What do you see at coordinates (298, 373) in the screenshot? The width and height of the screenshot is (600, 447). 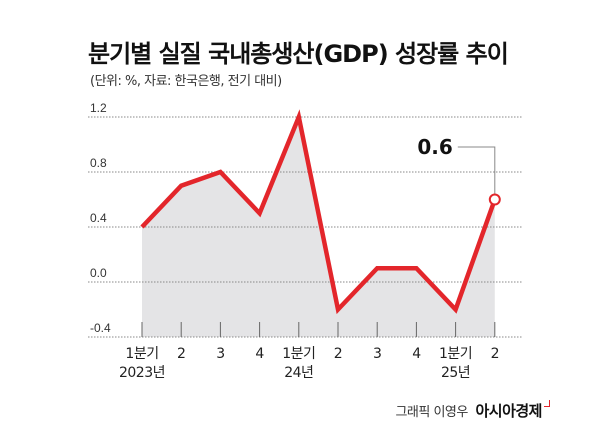 I see `x-tick-year-label: 24년` at bounding box center [298, 373].